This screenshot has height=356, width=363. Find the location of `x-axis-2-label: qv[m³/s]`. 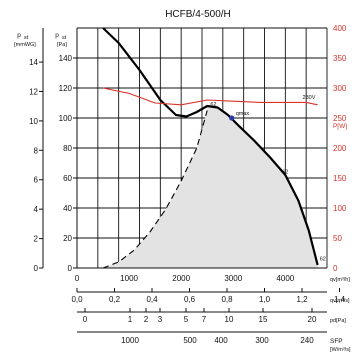

x-axis-2-label: qv[m³/s] is located at coordinates (340, 301).